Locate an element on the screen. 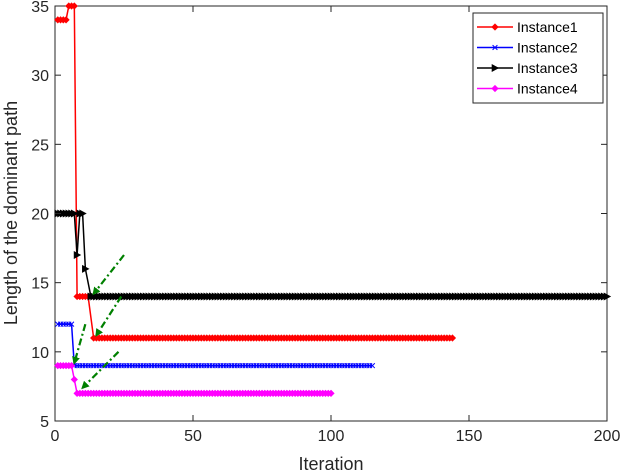 This screenshot has width=626, height=474. series-instance2 is located at coordinates (215, 345).